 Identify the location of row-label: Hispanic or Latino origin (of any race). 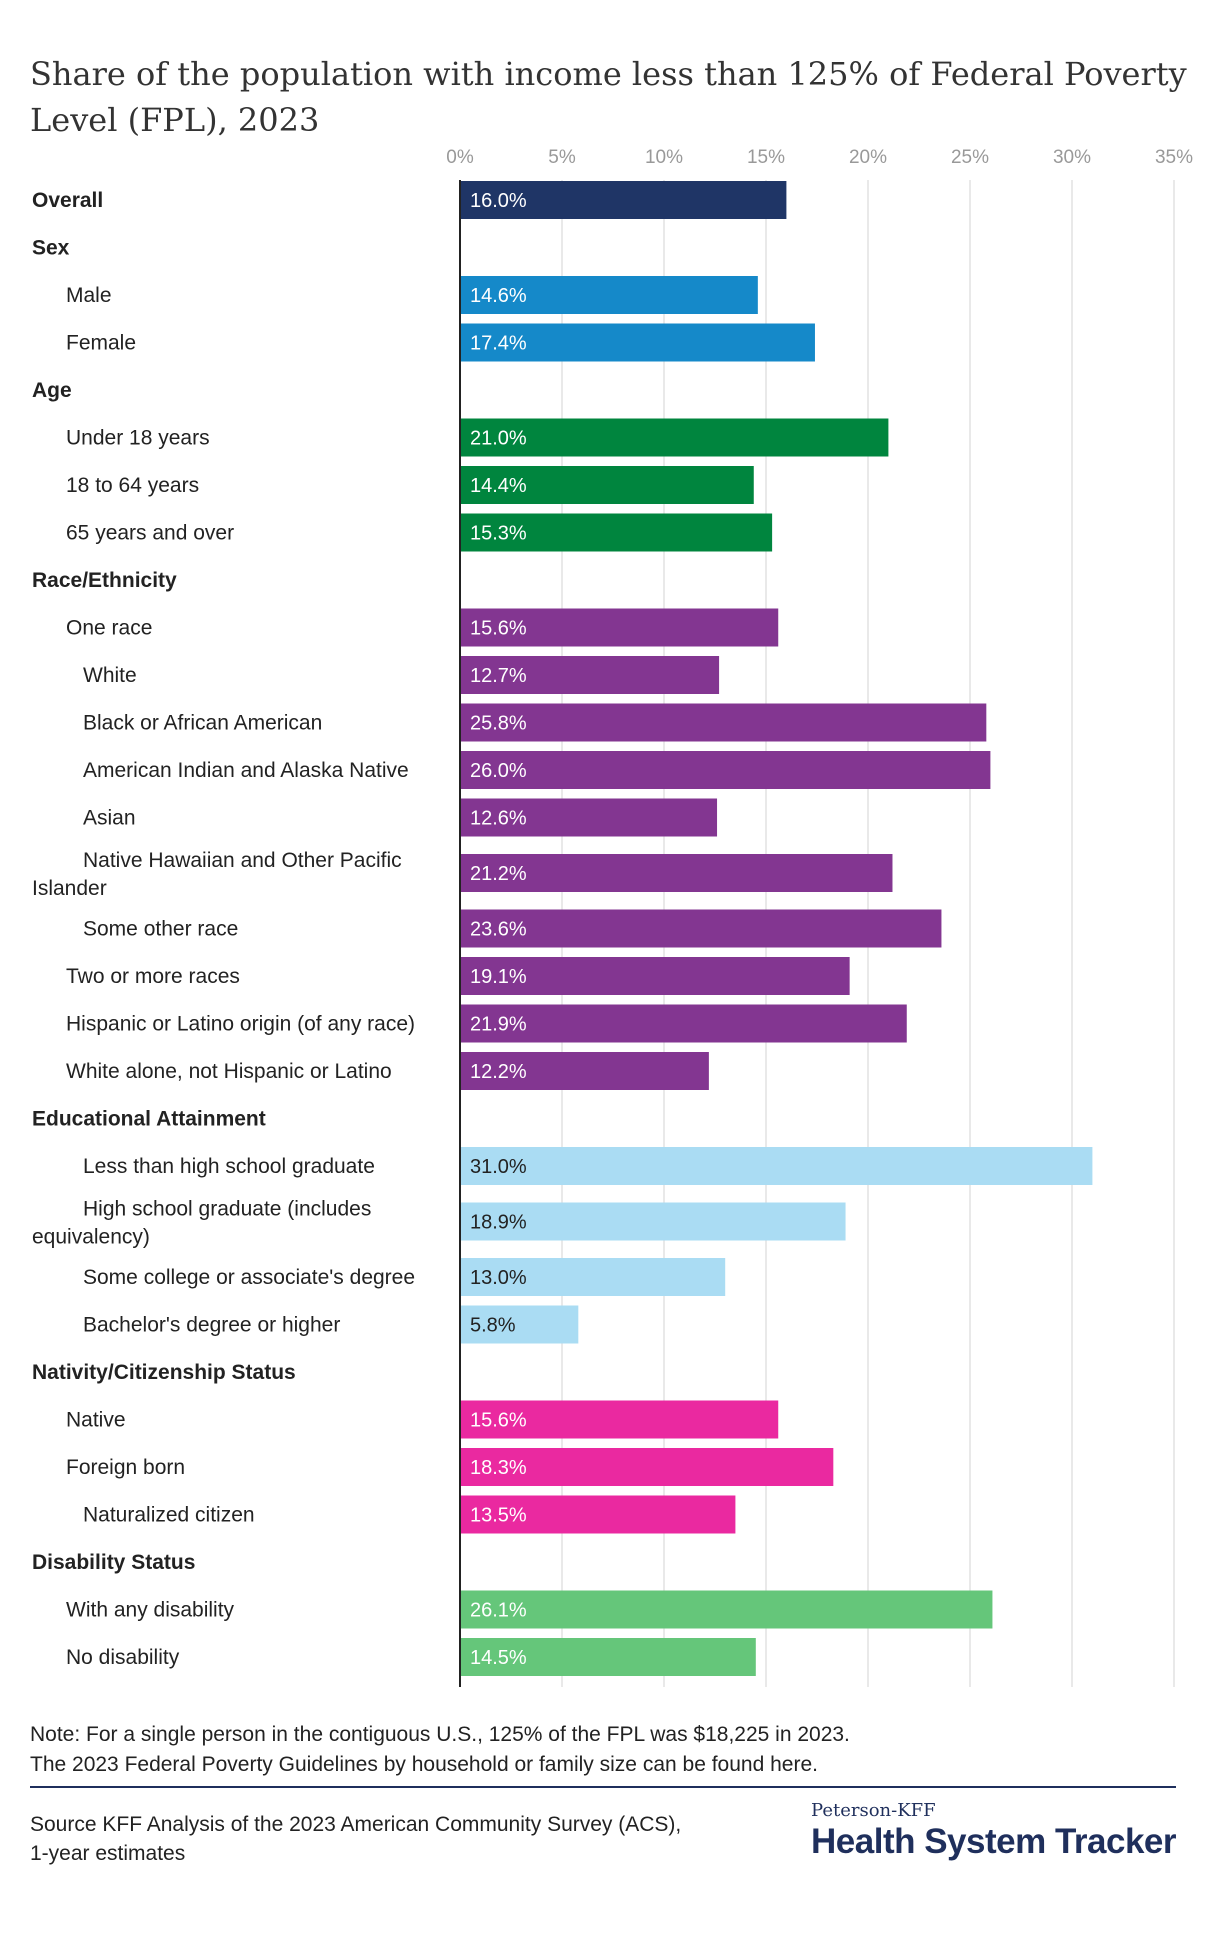
(240, 1024).